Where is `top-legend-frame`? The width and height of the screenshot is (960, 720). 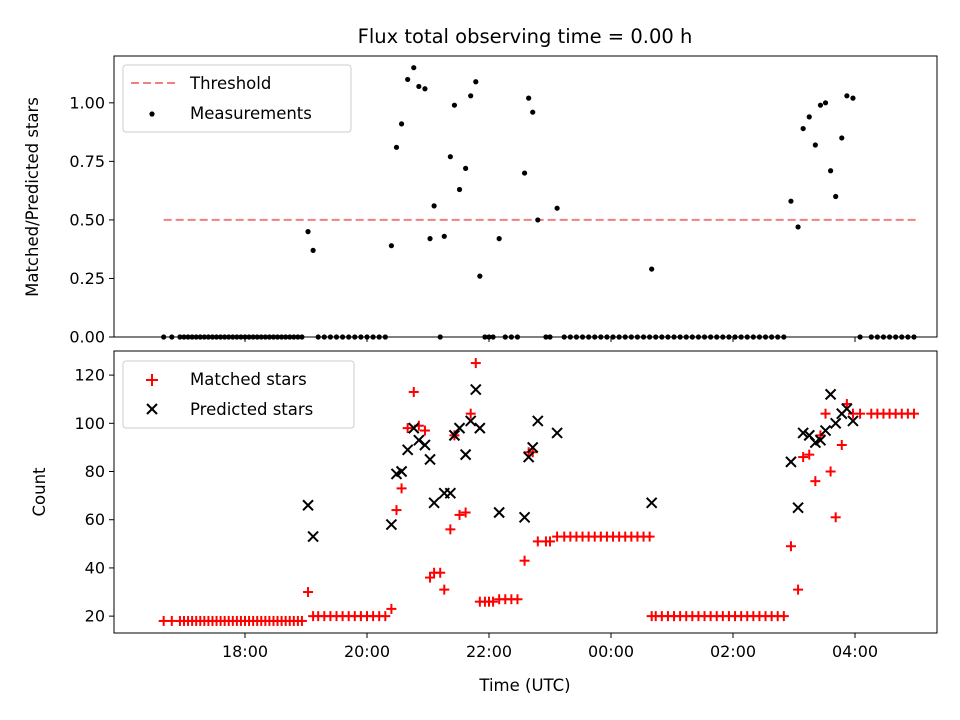
top-legend-frame is located at coordinates (237, 98).